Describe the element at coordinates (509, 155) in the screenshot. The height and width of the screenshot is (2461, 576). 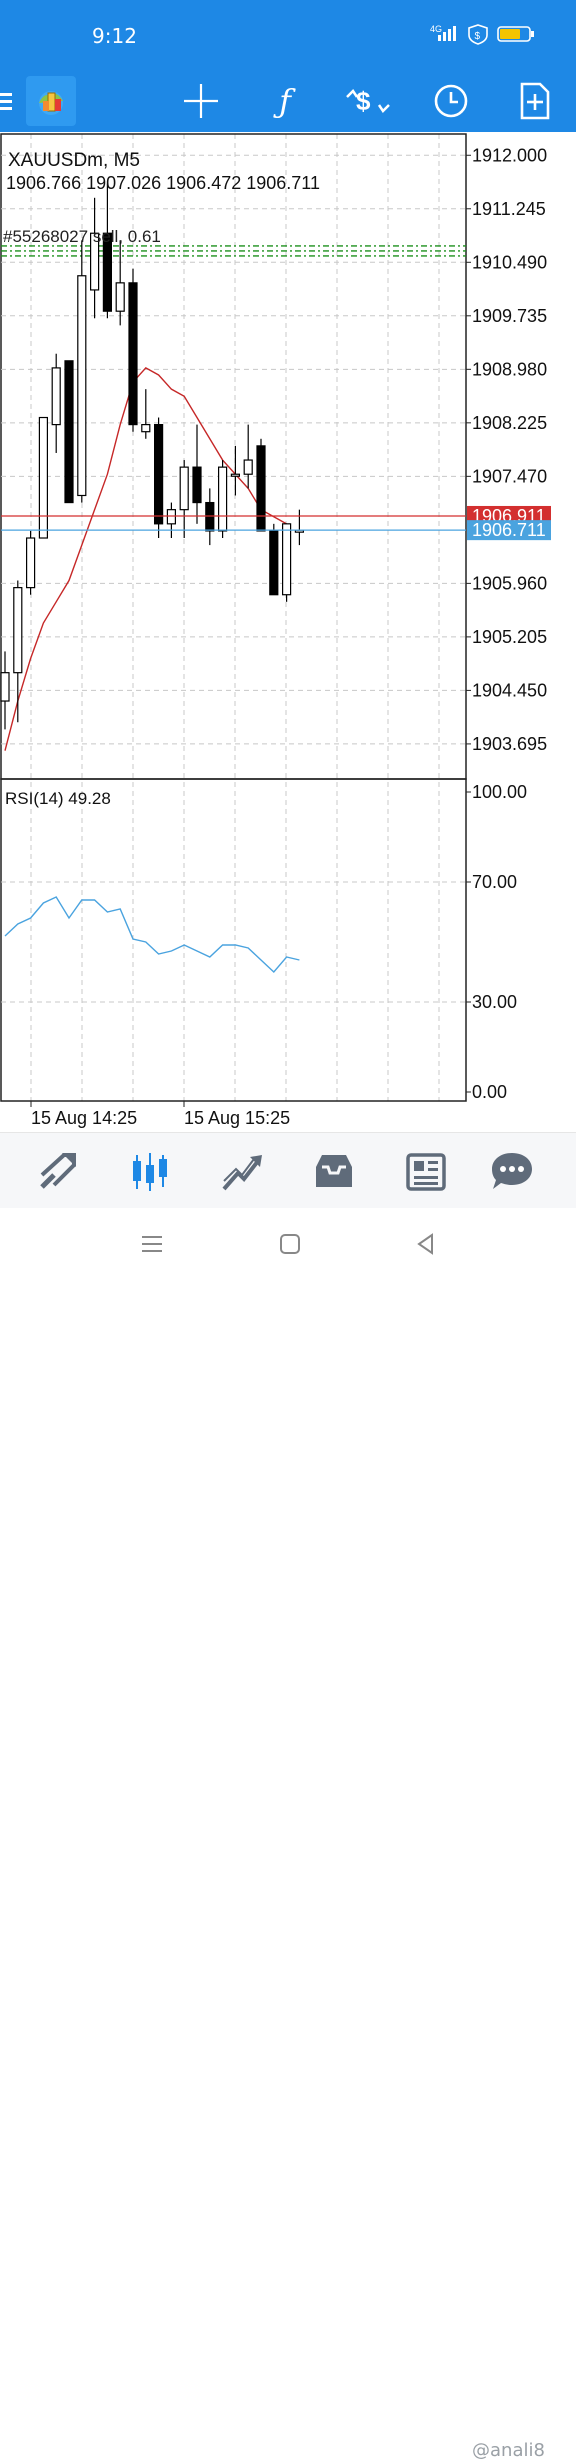
I see `price-axis-label: 1912.000` at that location.